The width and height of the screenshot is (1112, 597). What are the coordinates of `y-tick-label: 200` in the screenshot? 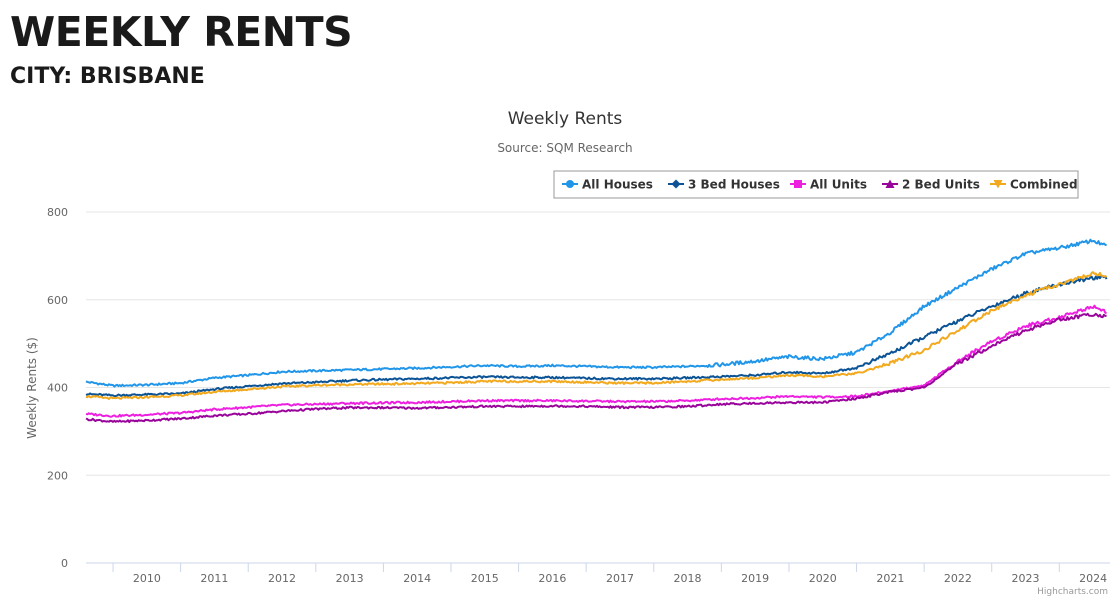 It's located at (57, 475).